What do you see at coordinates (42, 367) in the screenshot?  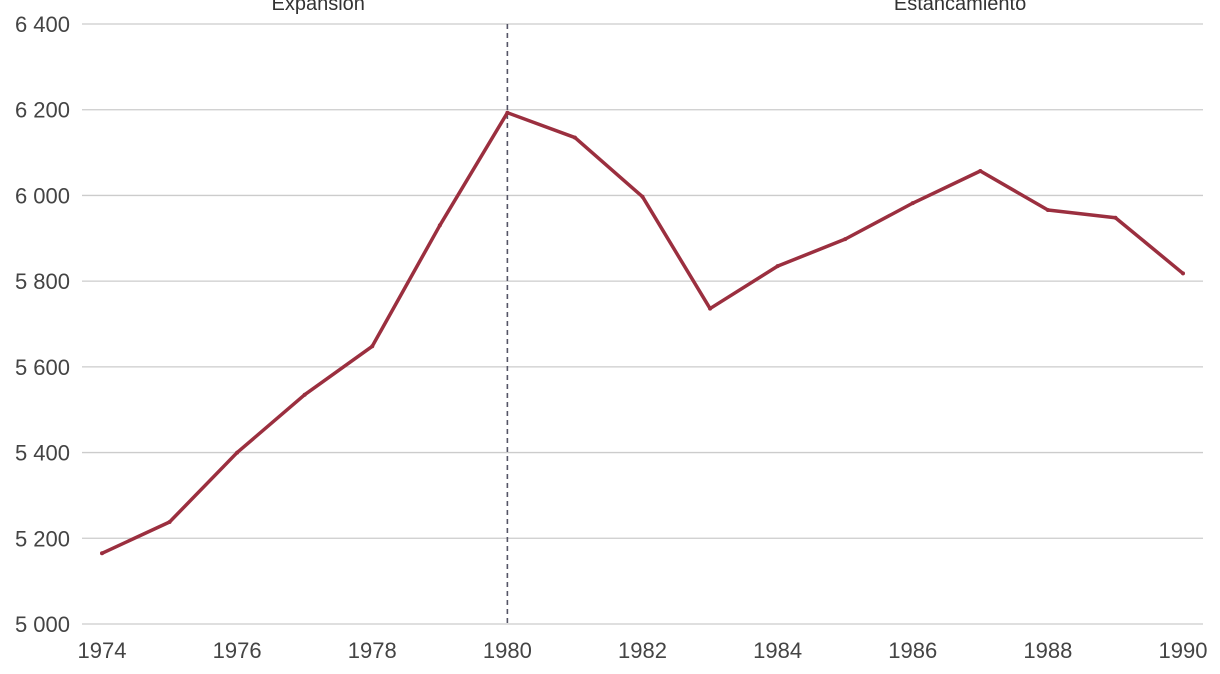 I see `y-tick-label: 5 600` at bounding box center [42, 367].